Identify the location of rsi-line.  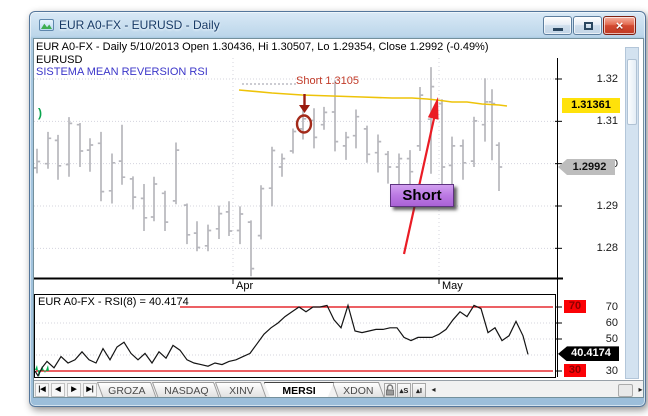
(282, 340).